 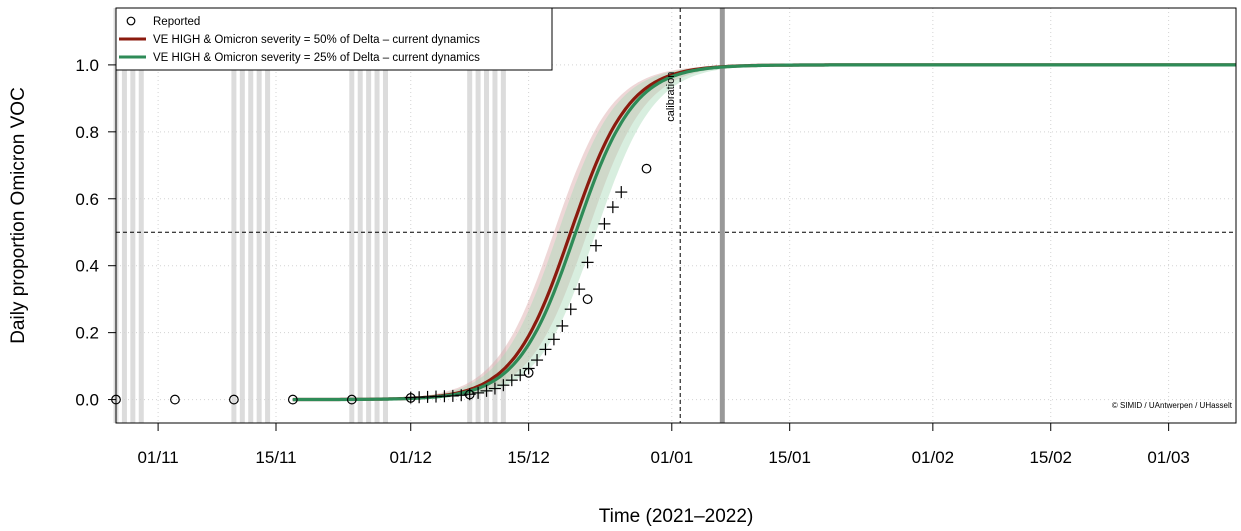 What do you see at coordinates (275, 457) in the screenshot?
I see `x-tick-label-1: 15/11` at bounding box center [275, 457].